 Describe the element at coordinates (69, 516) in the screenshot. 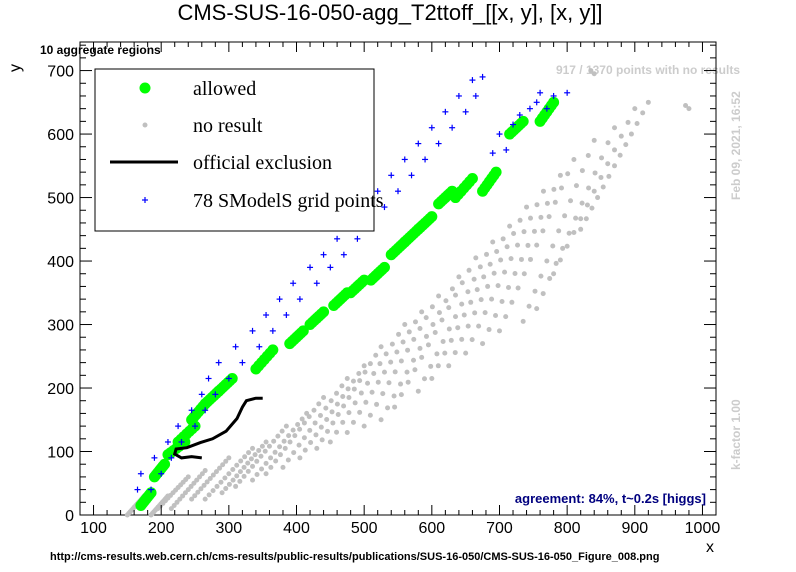

I see `y-tick-label: 0` at that location.